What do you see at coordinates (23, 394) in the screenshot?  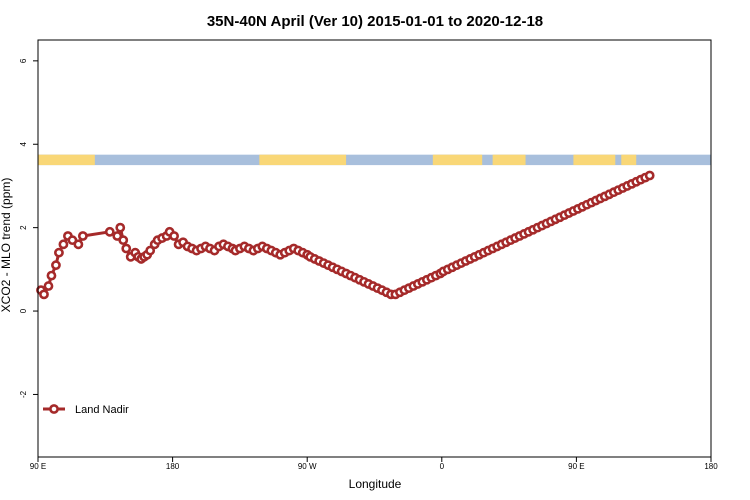 I see `y-tick-label: -2` at bounding box center [23, 394].